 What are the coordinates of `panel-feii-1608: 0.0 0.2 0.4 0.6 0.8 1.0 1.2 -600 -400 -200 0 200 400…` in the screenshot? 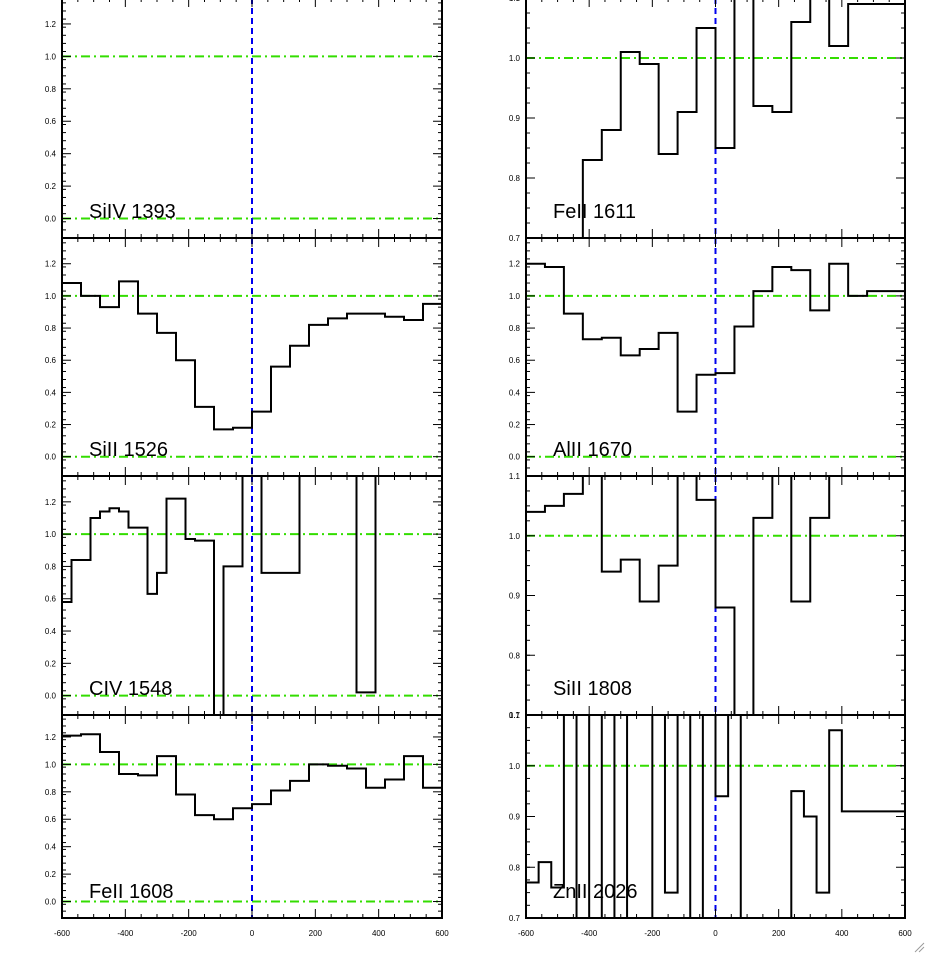 It's located at (247, 826).